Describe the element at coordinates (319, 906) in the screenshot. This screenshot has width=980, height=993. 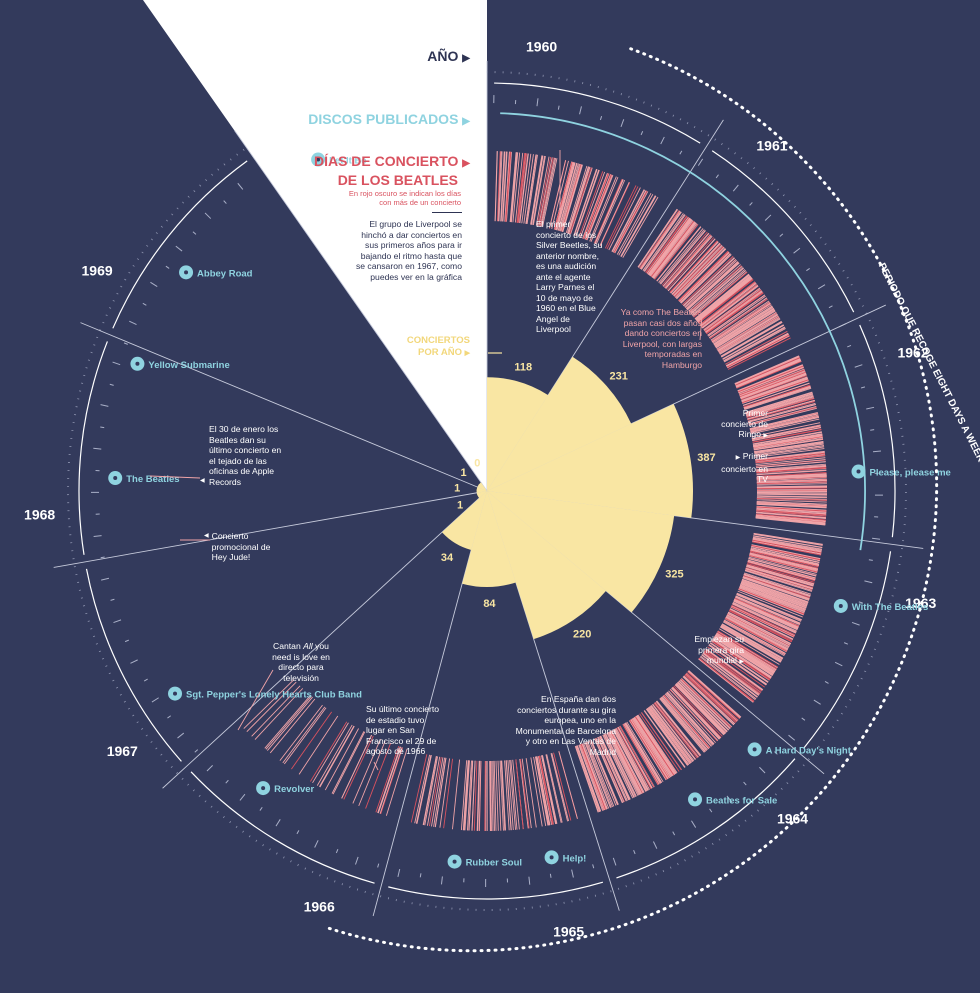
I see `year-label-1966: 1966` at that location.